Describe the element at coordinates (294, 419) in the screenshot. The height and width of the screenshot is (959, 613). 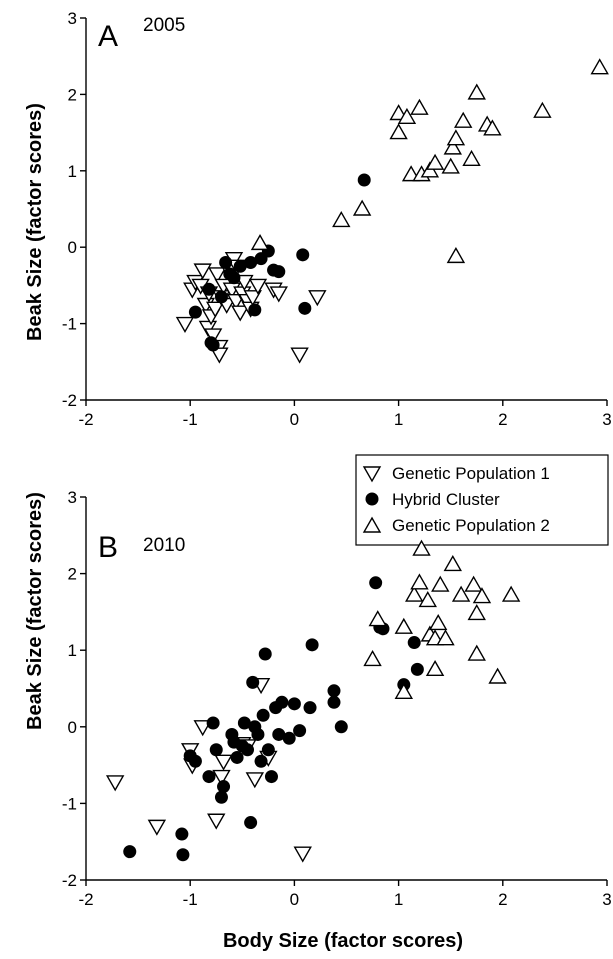
I see `panel-a-x-tick-label: 0` at that location.